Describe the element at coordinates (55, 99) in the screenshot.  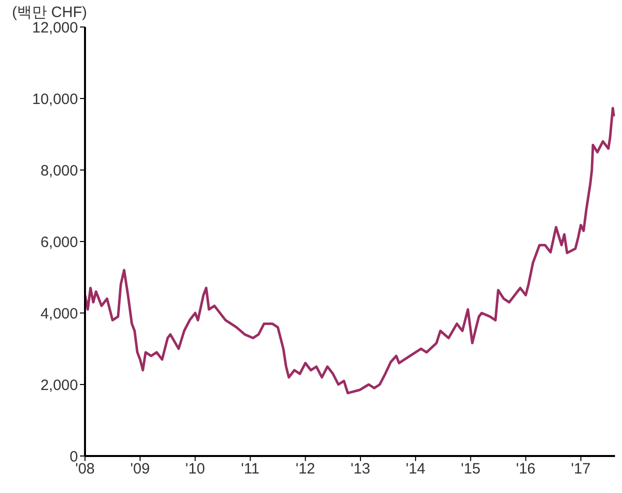
I see `y-tick-label: 10,000` at that location.